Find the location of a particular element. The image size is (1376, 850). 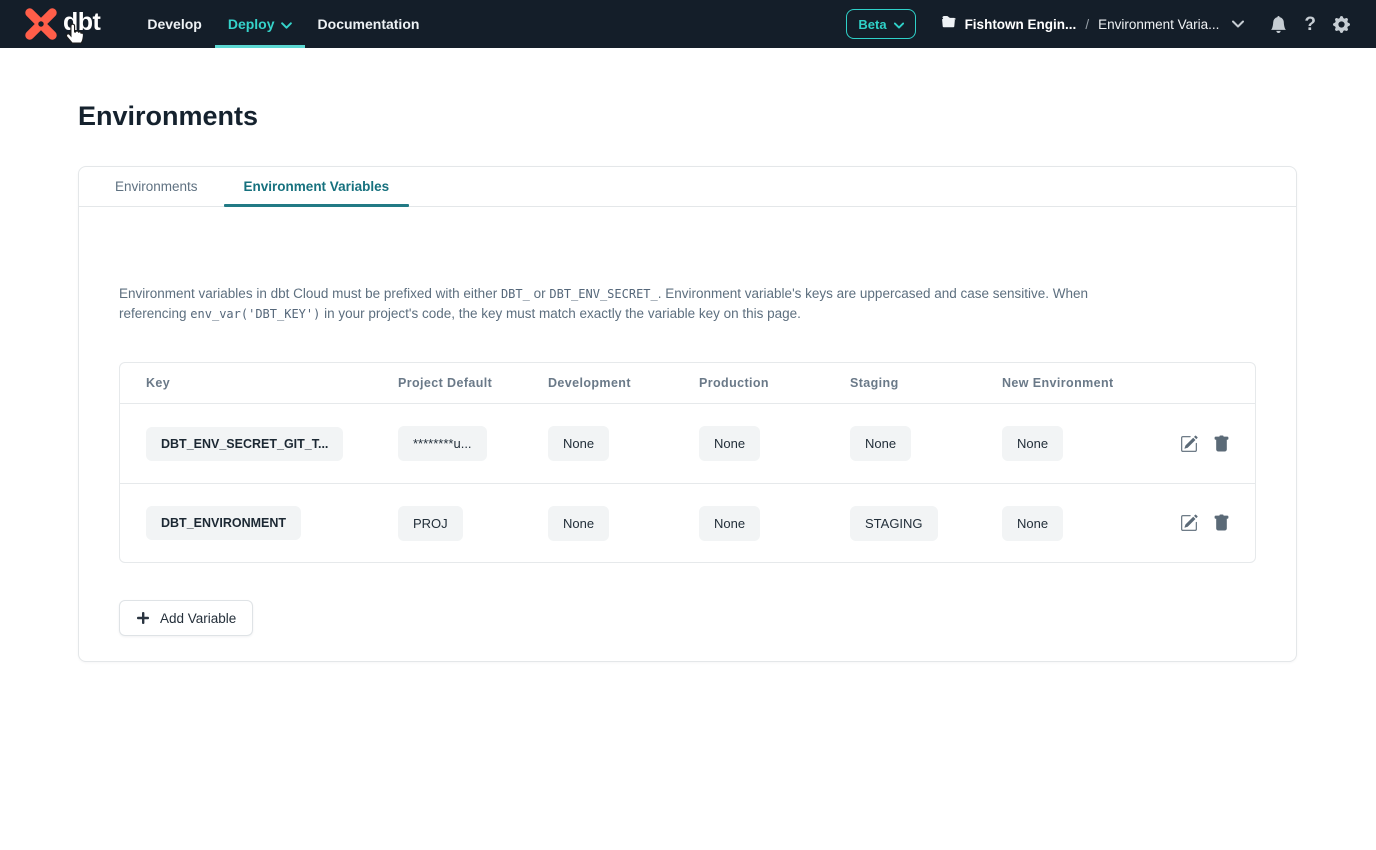

brand-name: dbt is located at coordinates (82, 21).